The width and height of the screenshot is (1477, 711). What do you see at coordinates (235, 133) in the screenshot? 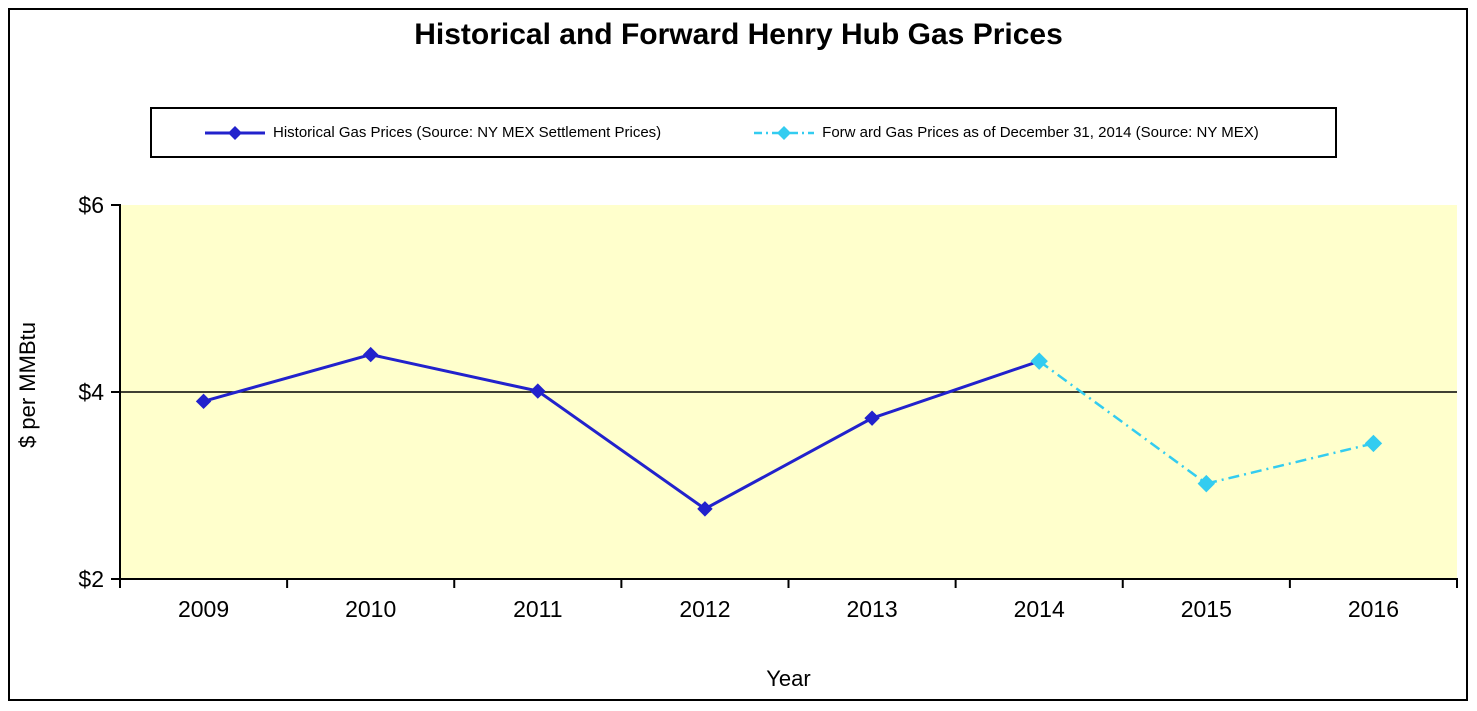
I see `historical-line-swatch-icon` at bounding box center [235, 133].